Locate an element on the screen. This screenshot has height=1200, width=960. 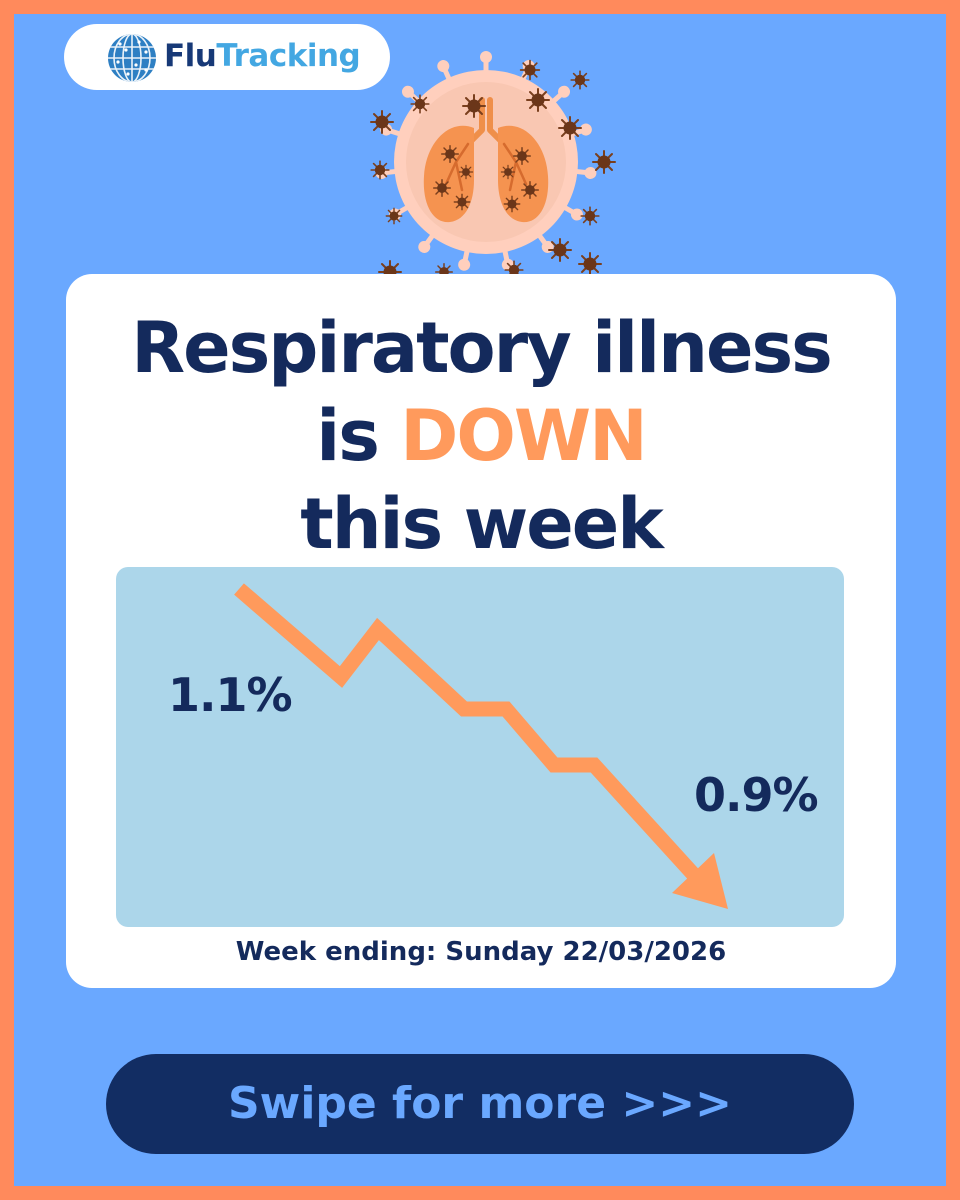
end-value-label: 0.9% is located at coordinates (756, 795).